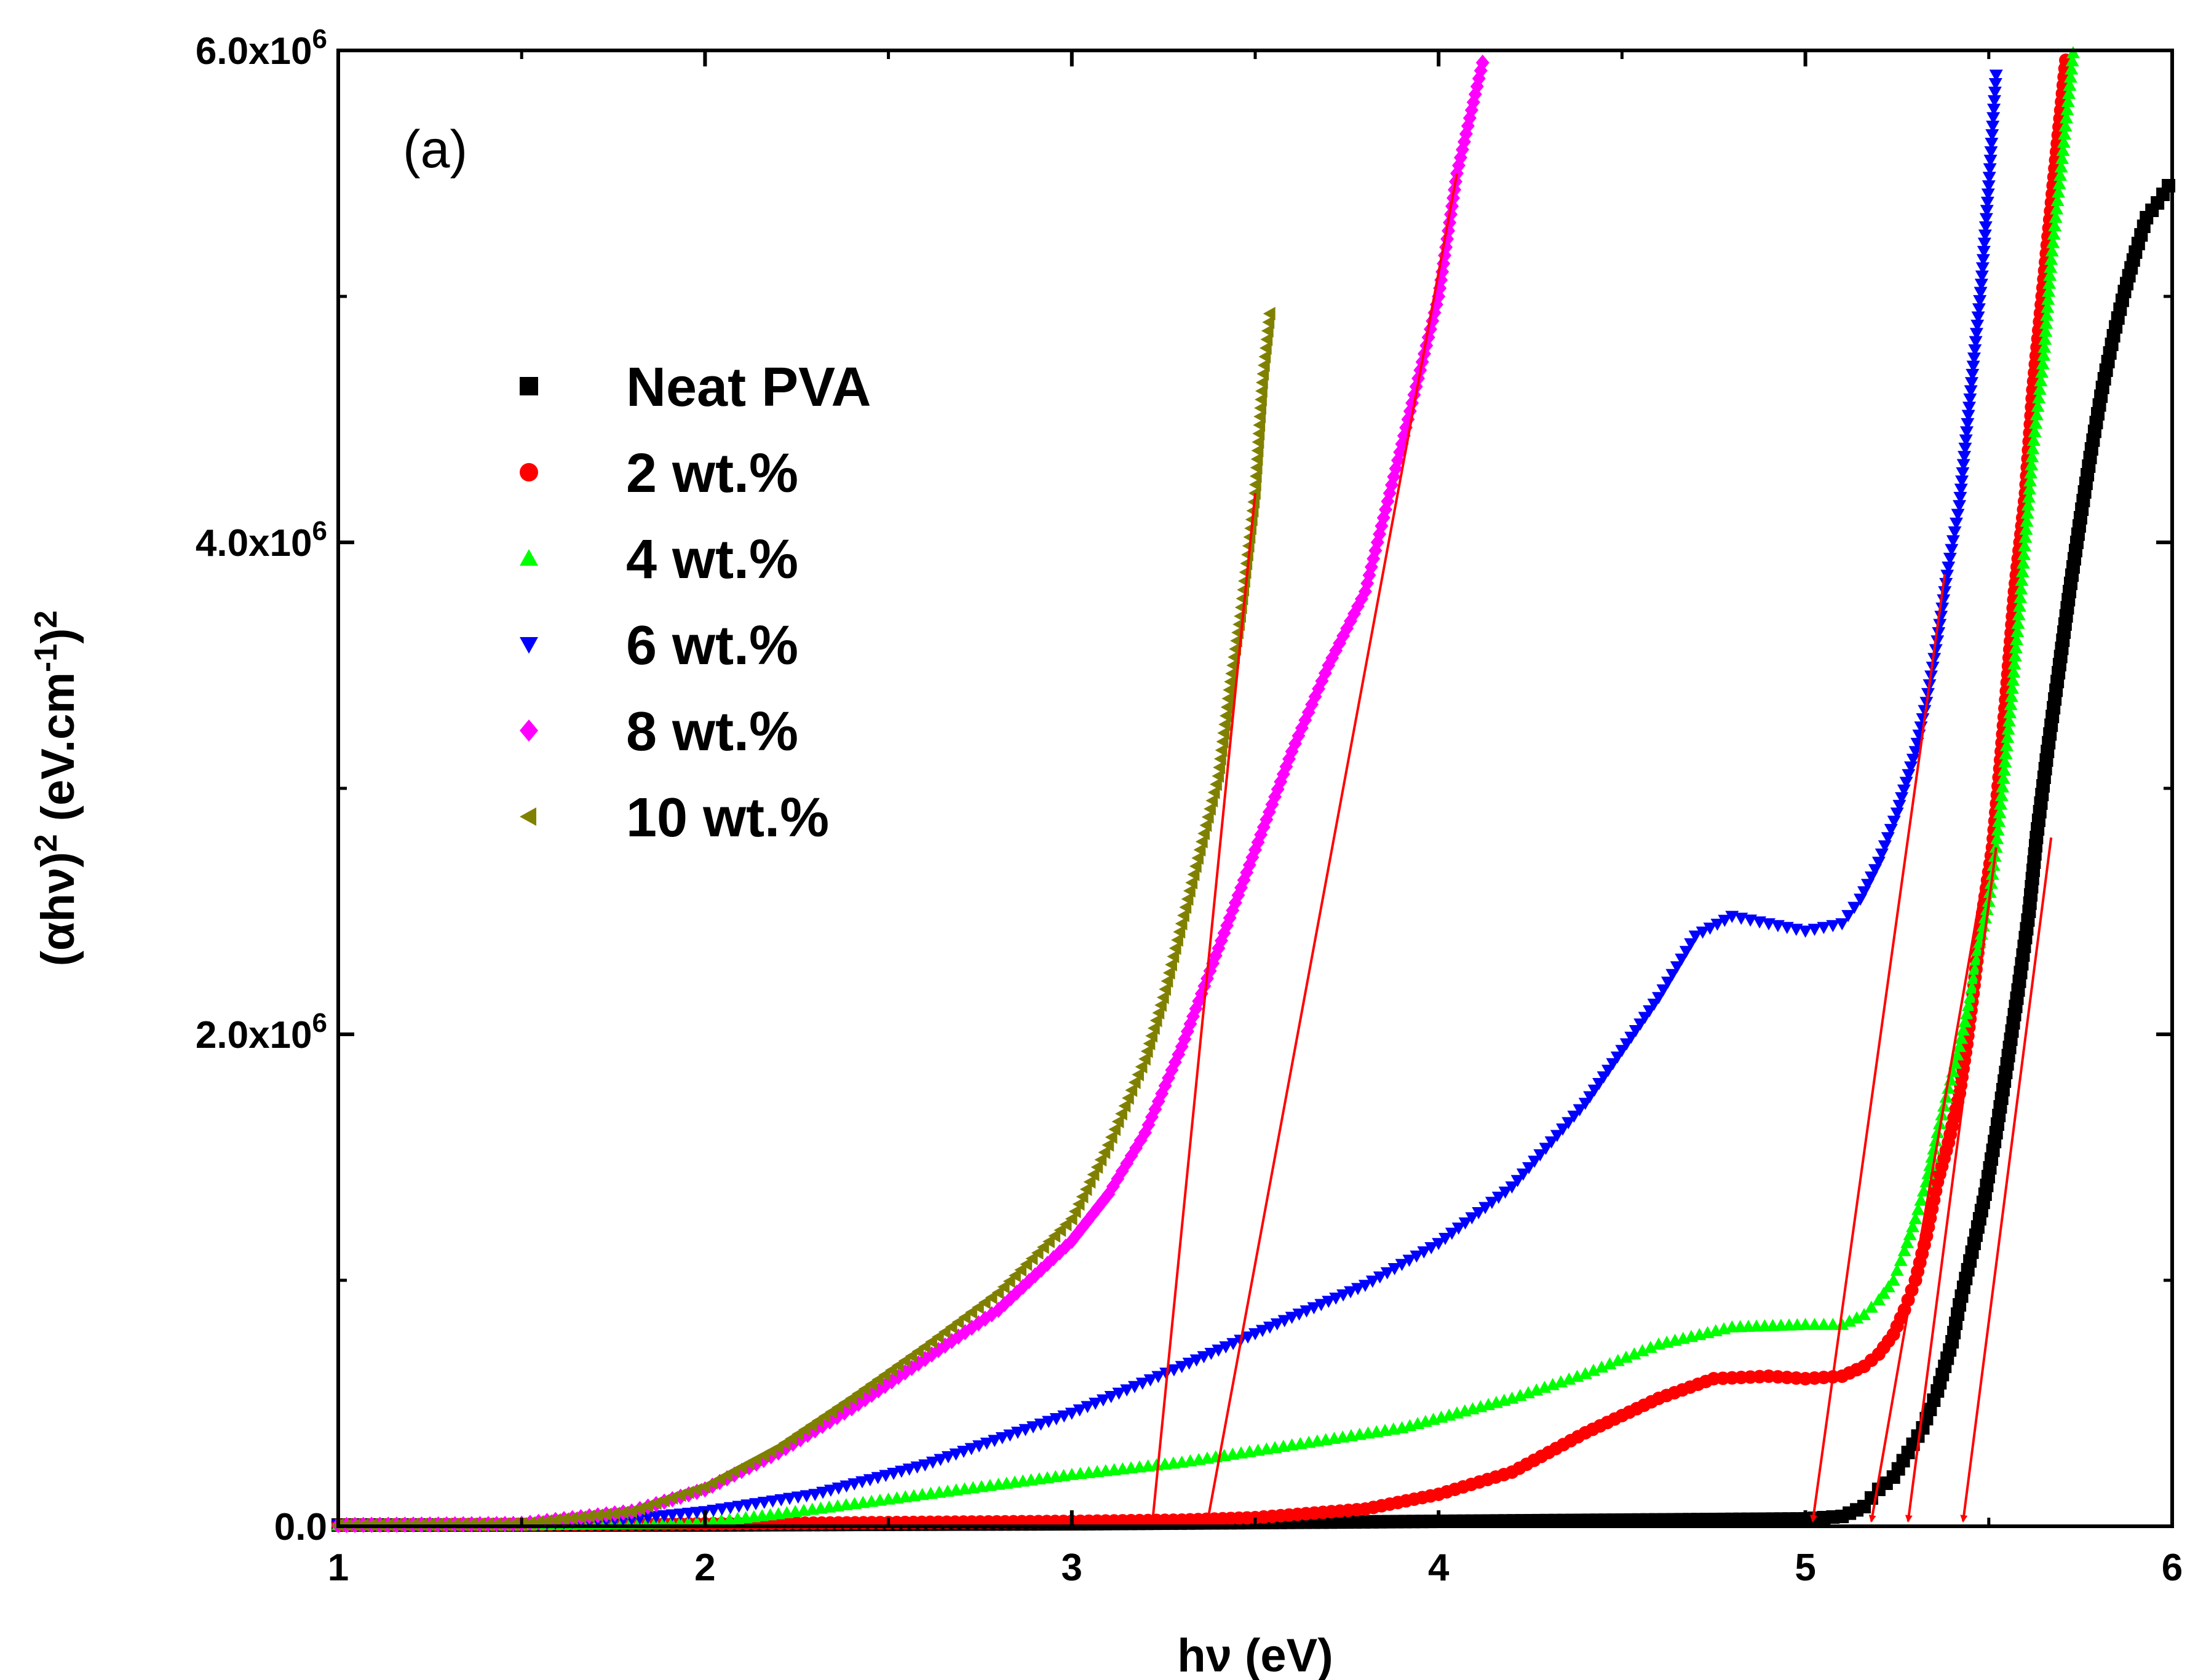 This screenshot has height=1680, width=2206. Describe the element at coordinates (300, 1527) in the screenshot. I see `y-tick-label: 0.0` at that location.